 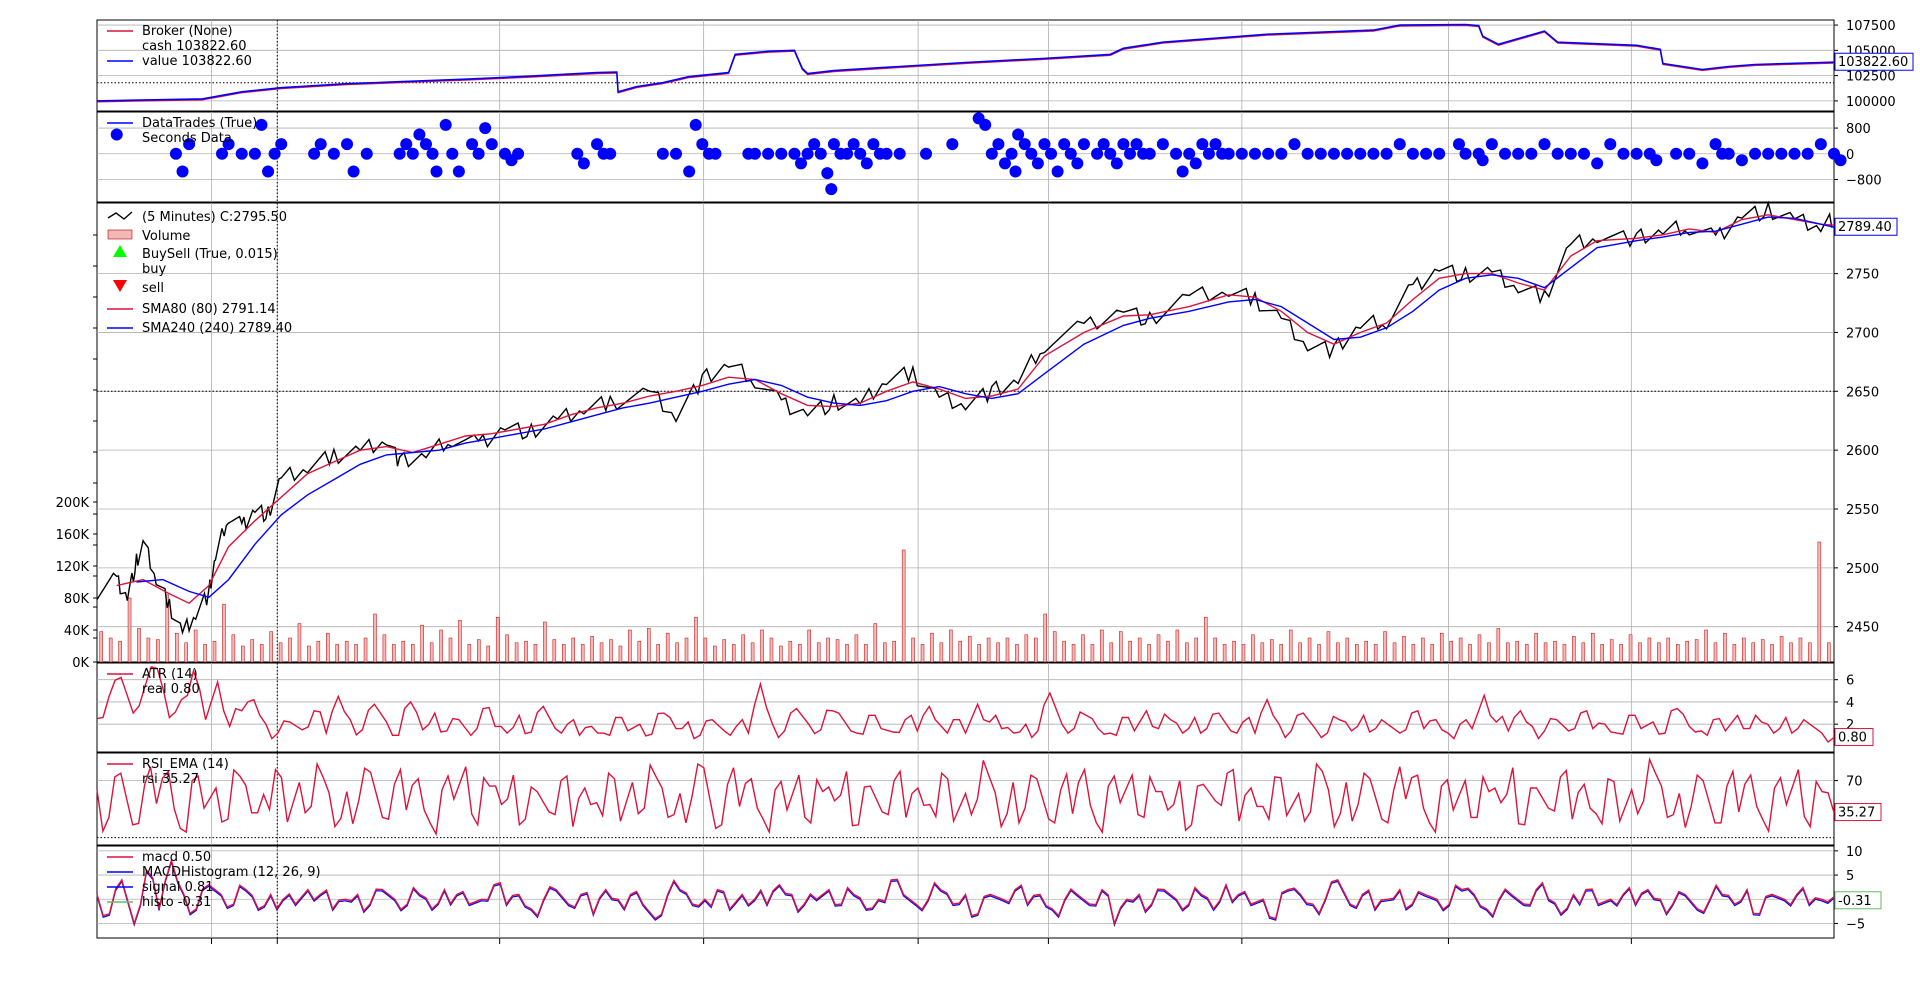 What do you see at coordinates (187, 31) in the screenshot?
I see `legend-label: Broker (None)` at bounding box center [187, 31].